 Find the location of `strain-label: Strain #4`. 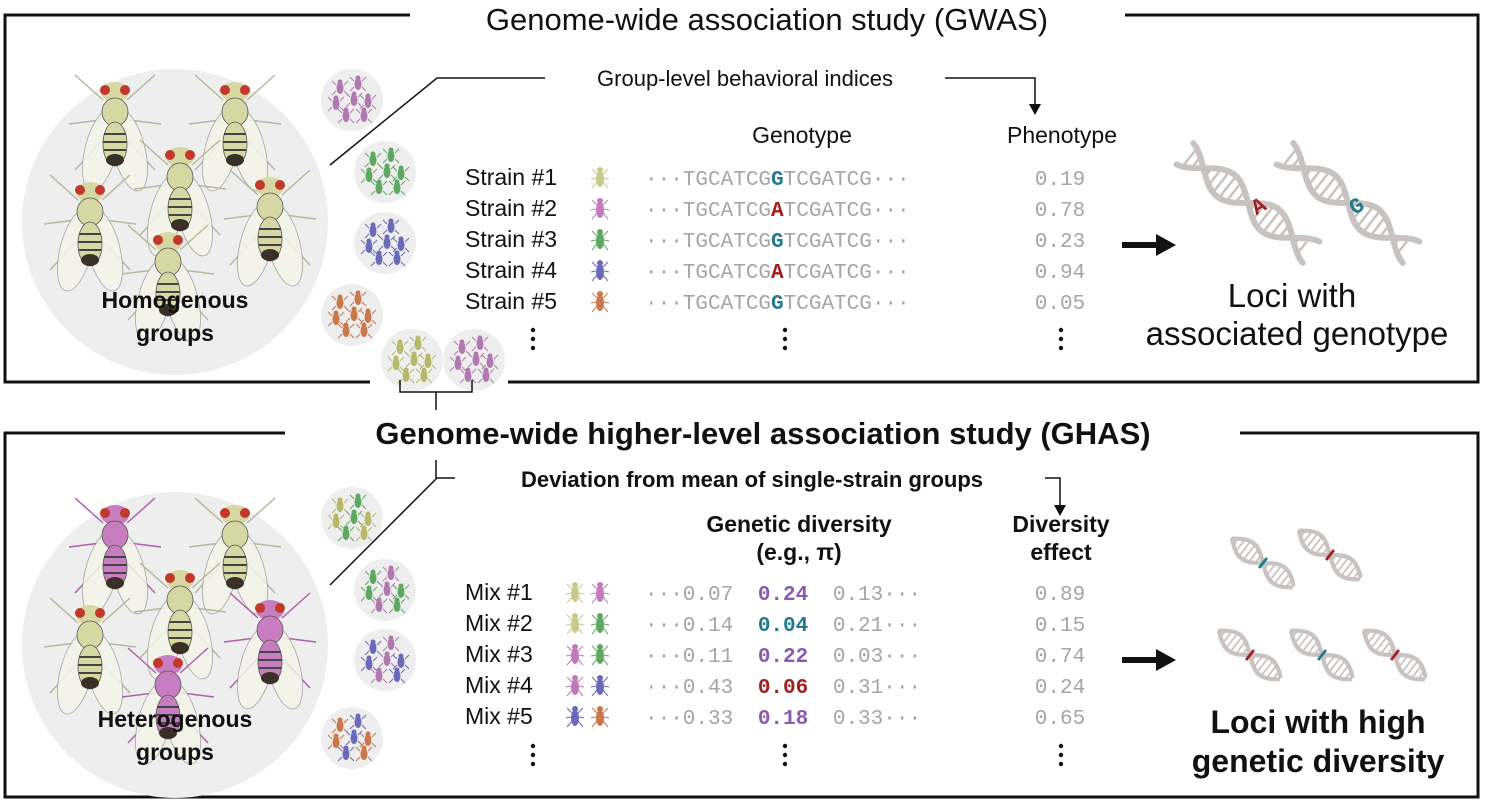

strain-label: Strain #4 is located at coordinates (511, 270).